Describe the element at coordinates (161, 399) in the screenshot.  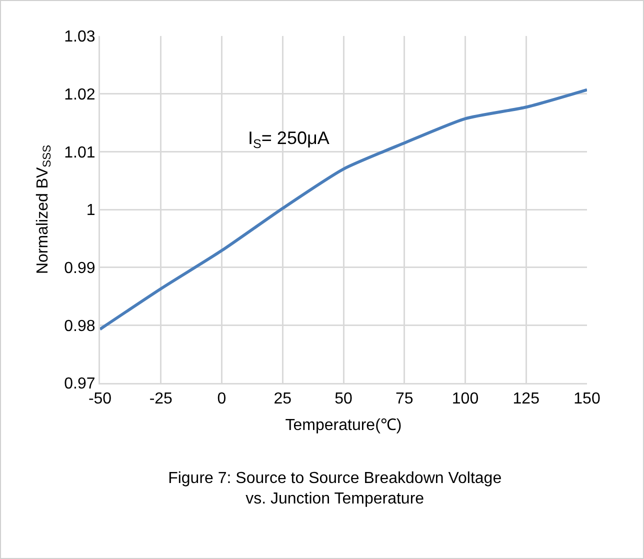
I see `x-tick-label: -25` at that location.